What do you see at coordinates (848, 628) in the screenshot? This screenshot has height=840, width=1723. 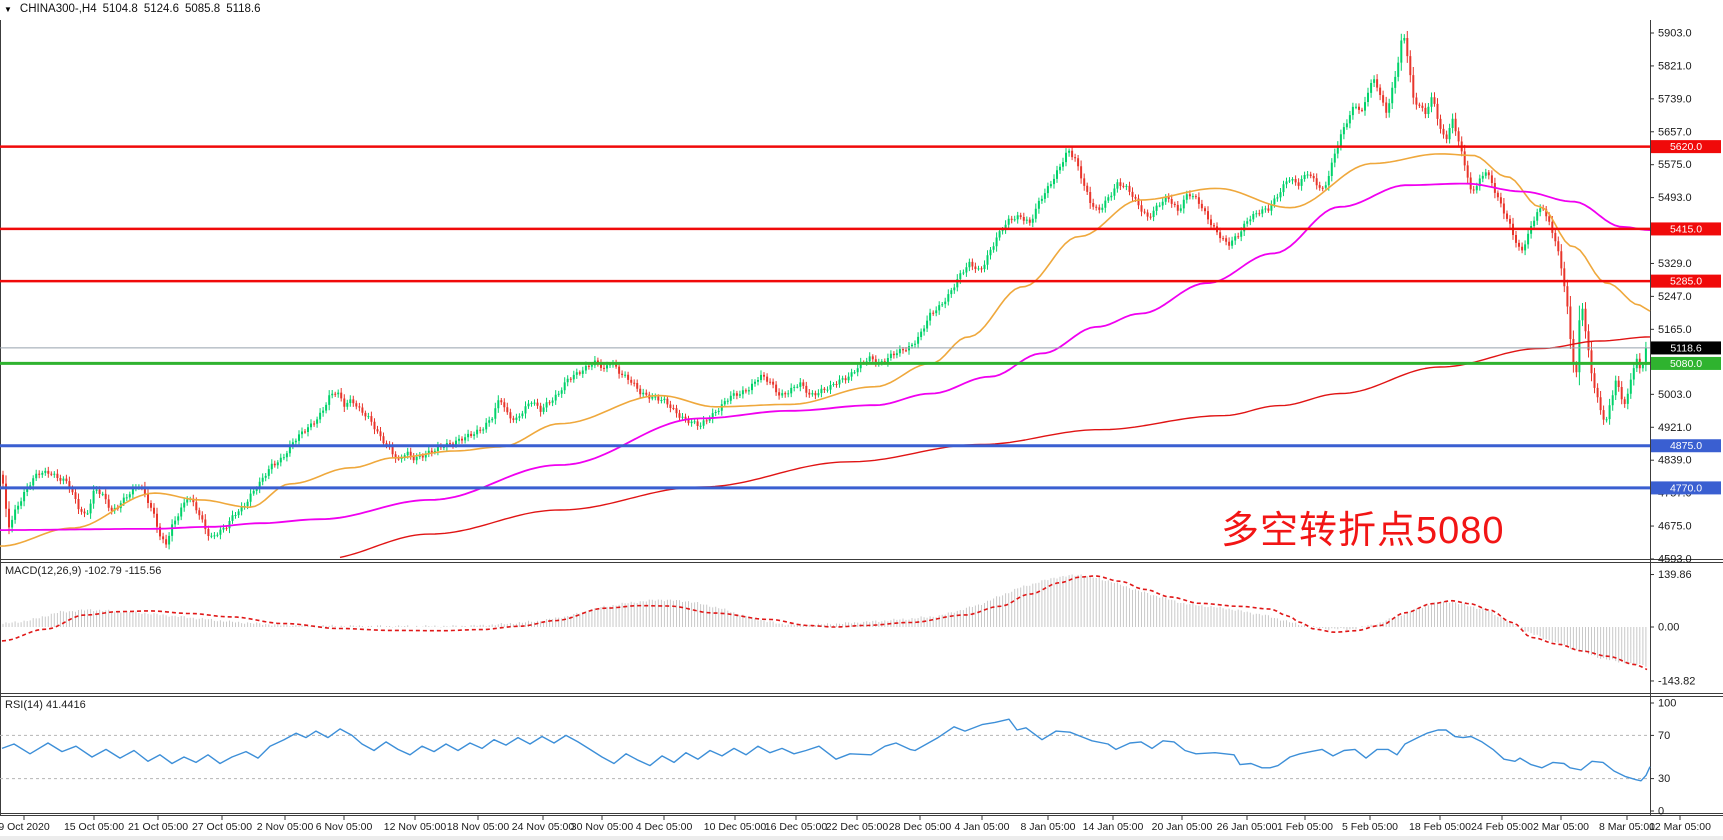 I see `macd-panel: 139.86 0.00 -143.82` at bounding box center [848, 628].